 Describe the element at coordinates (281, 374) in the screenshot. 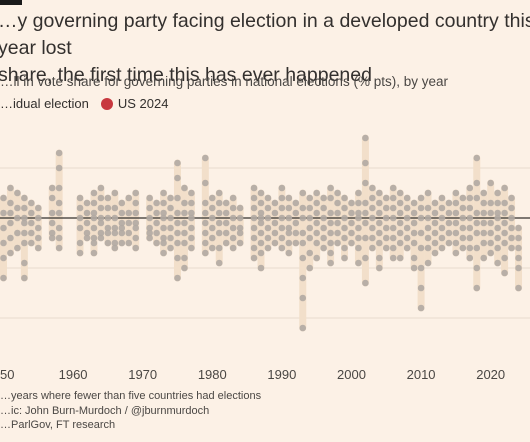

I see `x-tick-label: 1990` at that location.